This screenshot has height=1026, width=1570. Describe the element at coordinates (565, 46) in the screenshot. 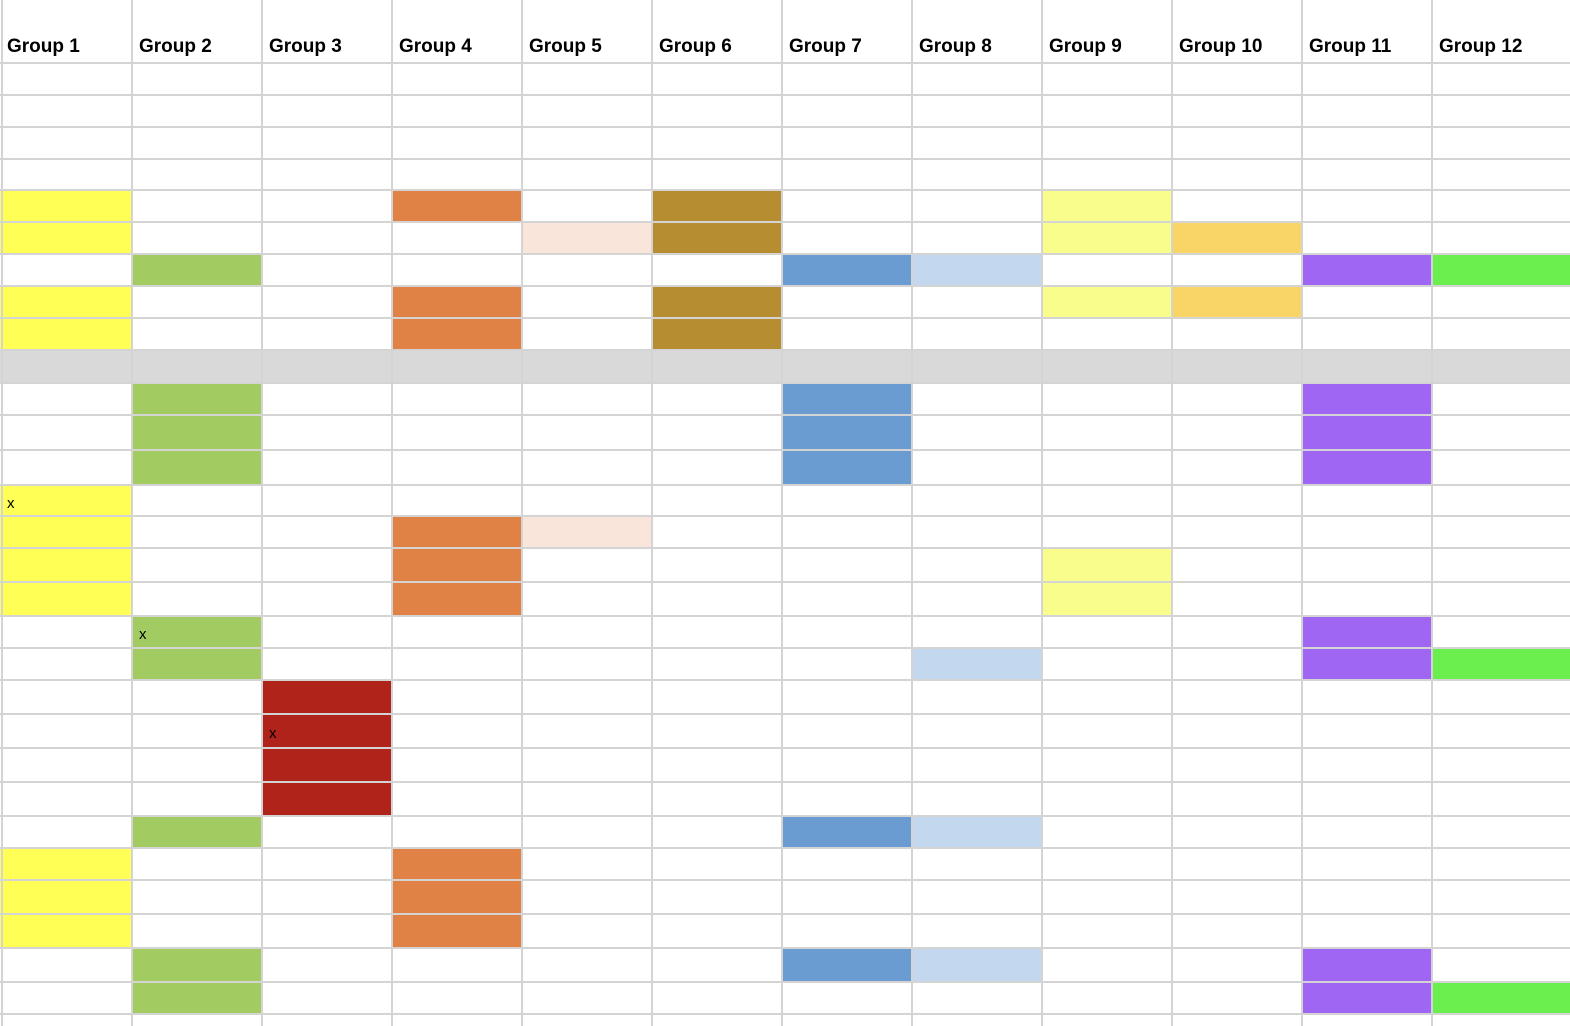

I see `column-header-group-5: Group 5` at that location.